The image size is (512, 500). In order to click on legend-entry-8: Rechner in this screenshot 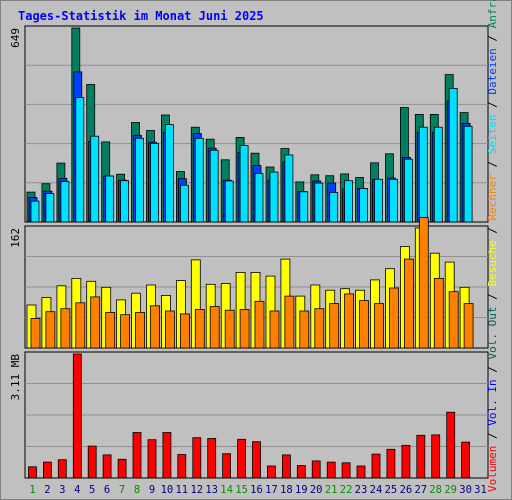, I will do `click(492, 197)`.